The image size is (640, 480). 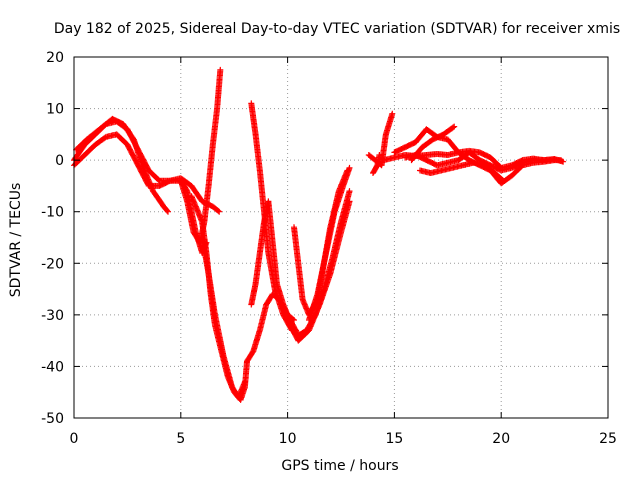 What do you see at coordinates (339, 466) in the screenshot?
I see `x-axis-label: GPS time / hours` at bounding box center [339, 466].